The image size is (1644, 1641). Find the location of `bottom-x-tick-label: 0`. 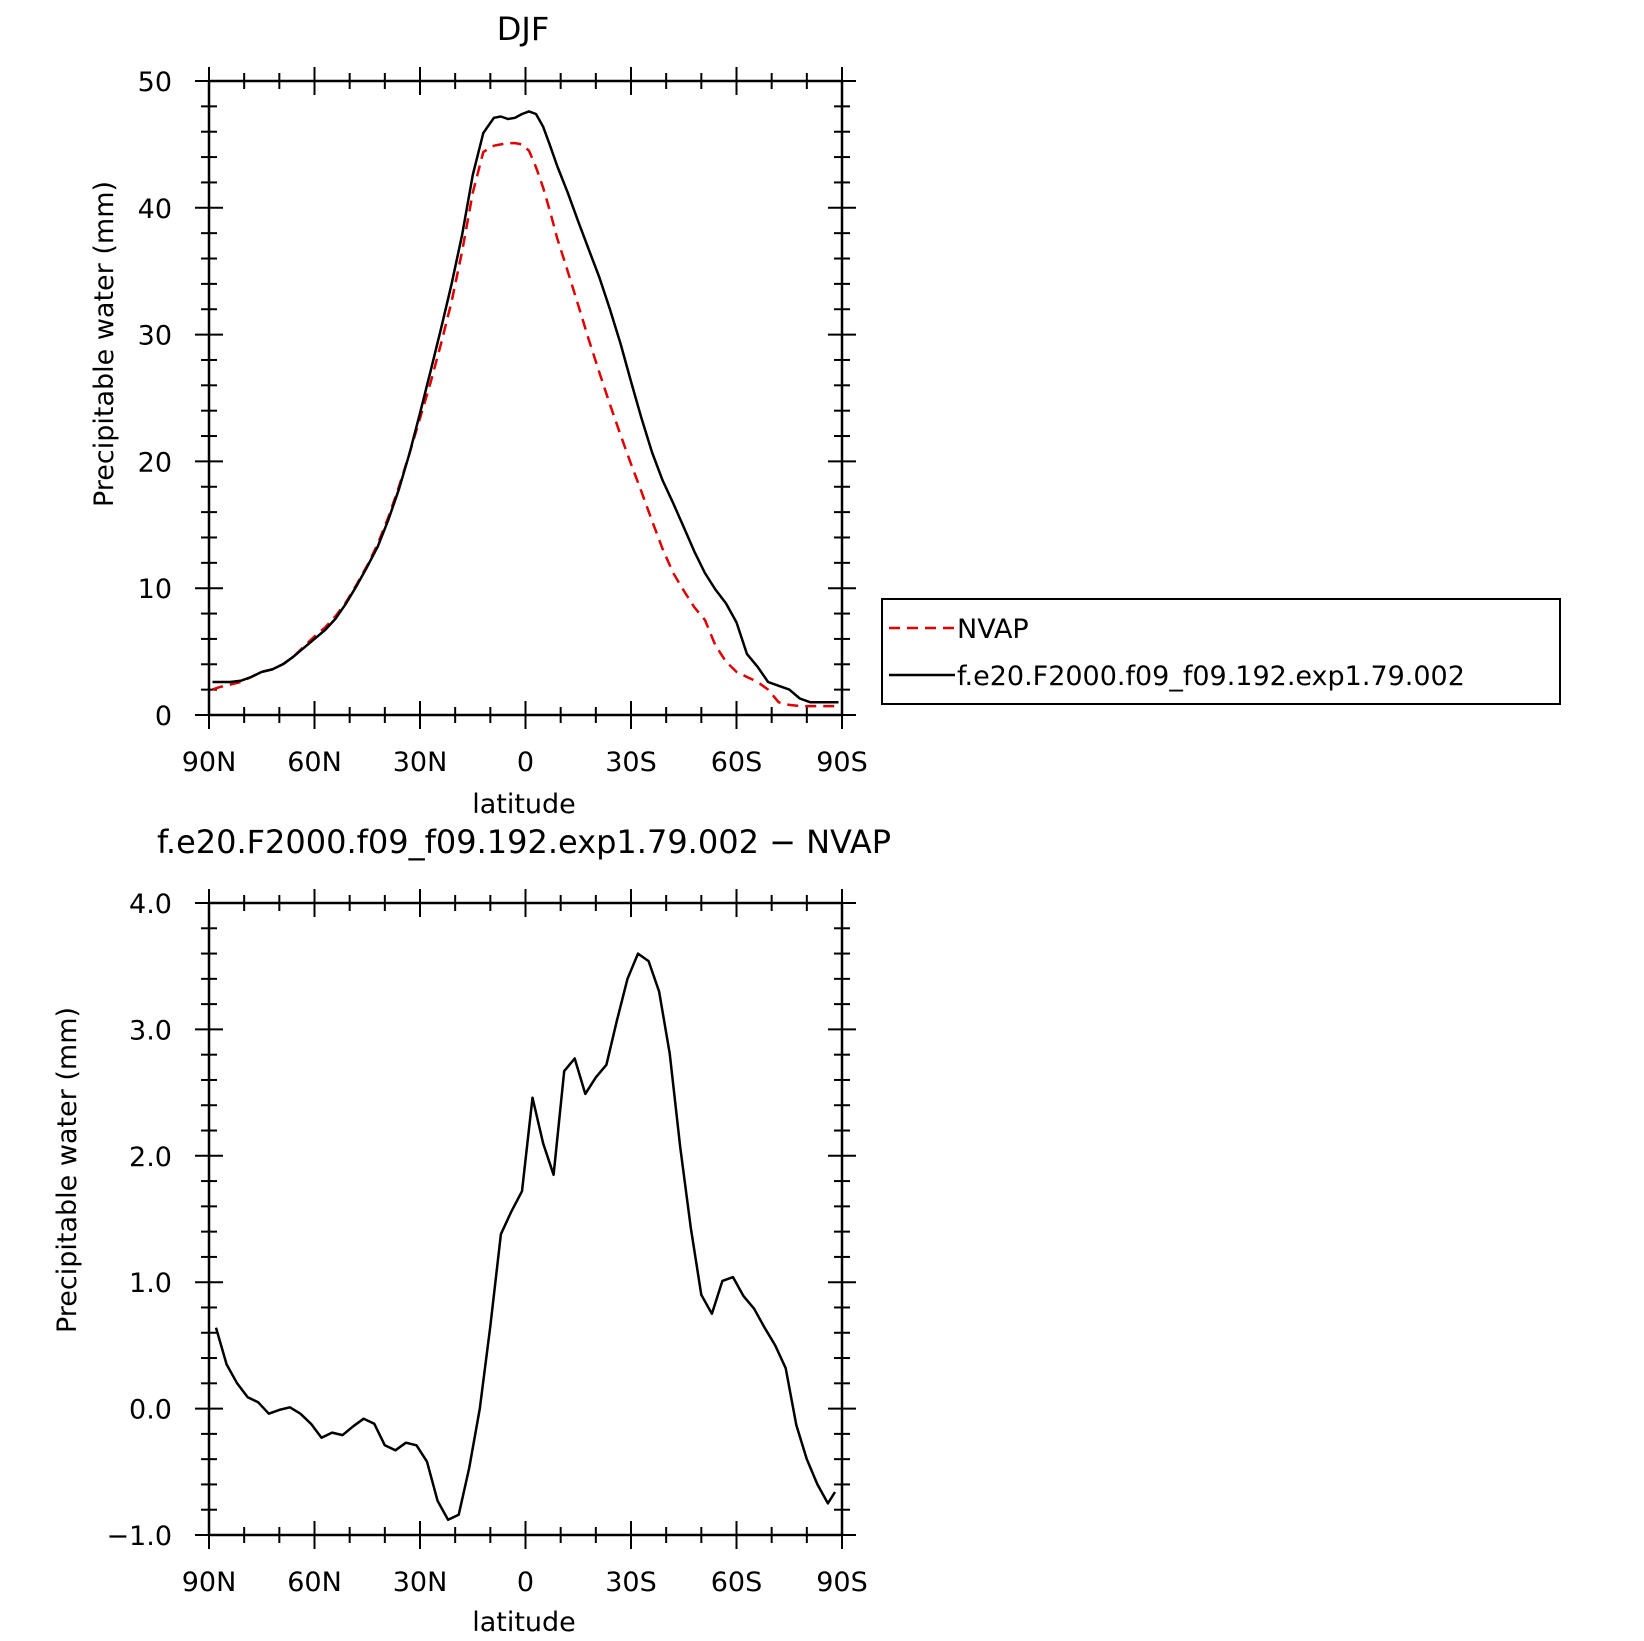

bottom-x-tick-label: 0 is located at coordinates (525, 1582).